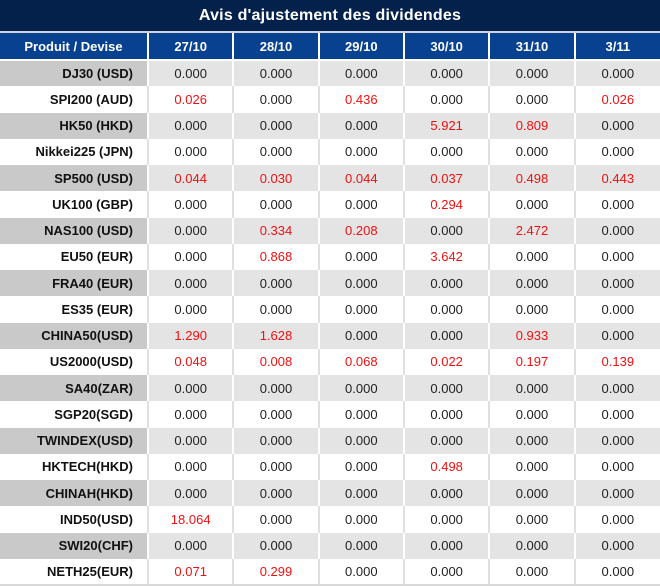 This screenshot has width=660, height=587. Describe the element at coordinates (532, 47) in the screenshot. I see `header-date-31-10: 31/10` at that location.